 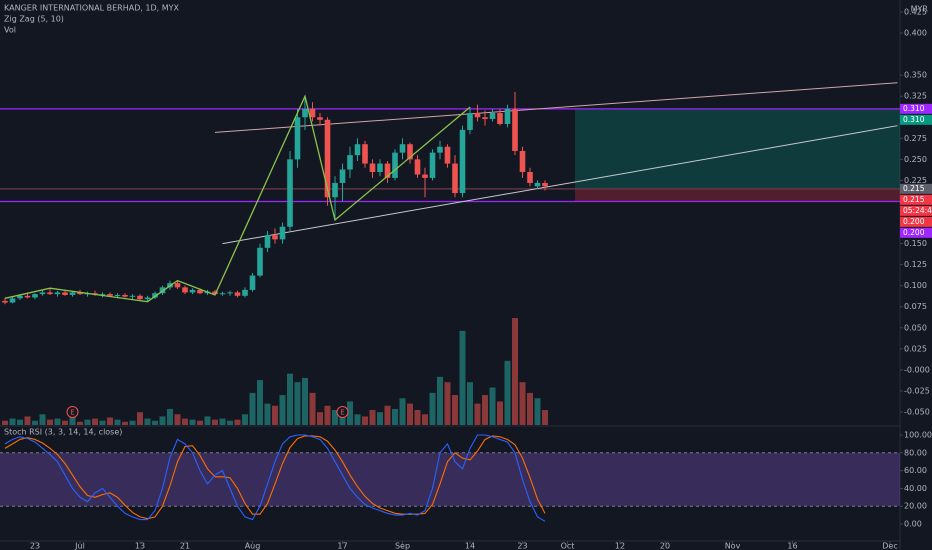 I want to click on x-tick-label: Nov, so click(x=733, y=546).